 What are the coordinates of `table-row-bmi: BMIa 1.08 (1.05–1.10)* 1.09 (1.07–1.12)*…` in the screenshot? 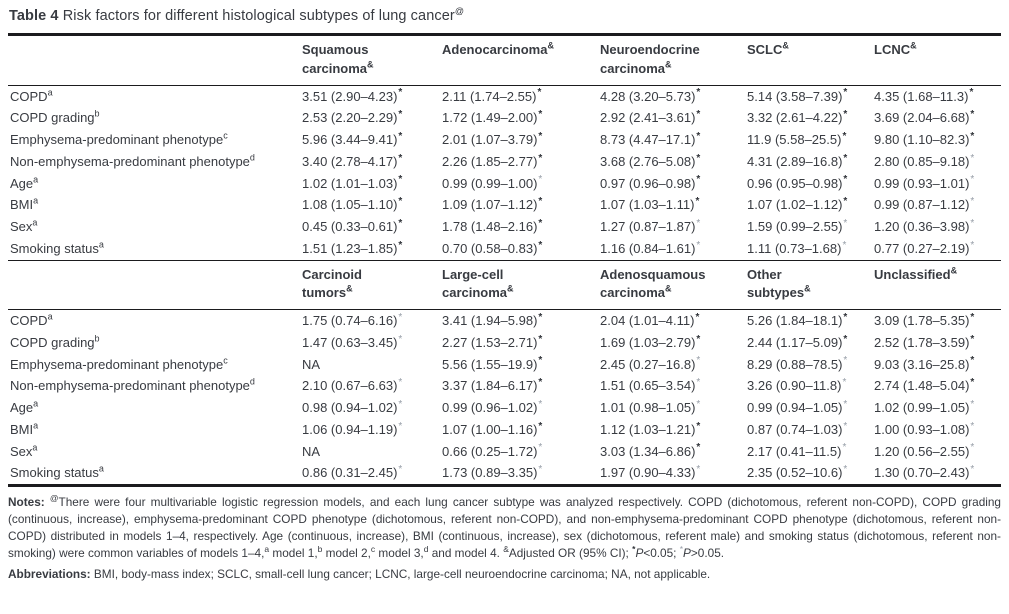 It's located at (504, 205).